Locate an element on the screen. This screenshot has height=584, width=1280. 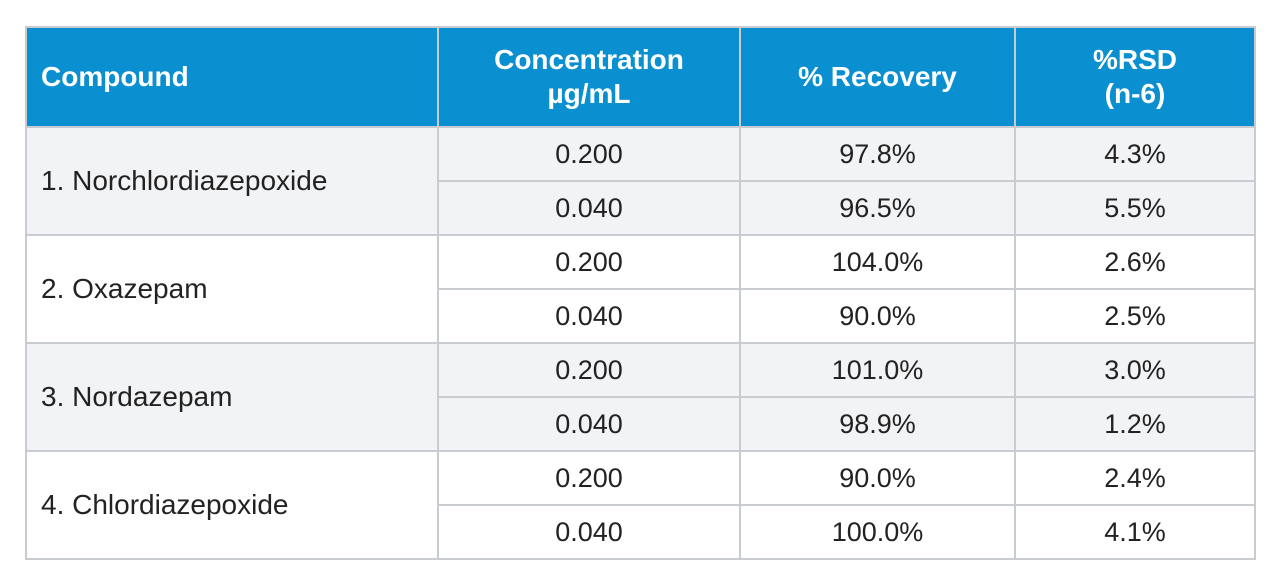
rsd-cell: 4.1% is located at coordinates (1135, 532).